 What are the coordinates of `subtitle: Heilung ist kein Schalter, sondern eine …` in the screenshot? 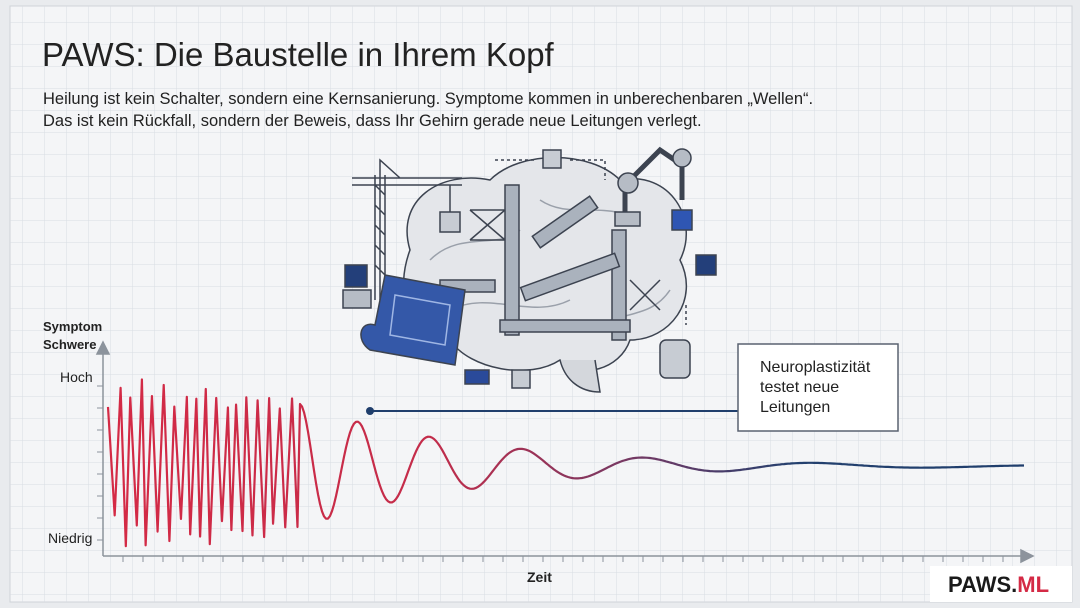 It's located at (428, 99).